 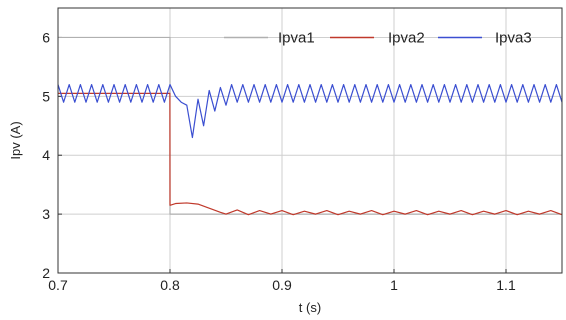 I want to click on x-tick-label: 0.8, so click(x=170, y=285).